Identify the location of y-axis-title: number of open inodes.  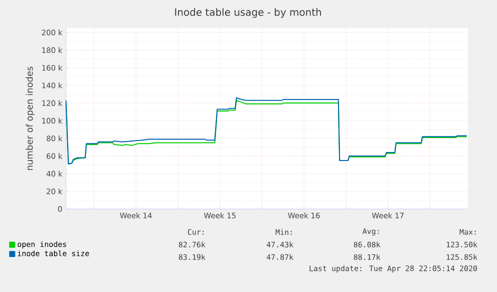
(30, 118).